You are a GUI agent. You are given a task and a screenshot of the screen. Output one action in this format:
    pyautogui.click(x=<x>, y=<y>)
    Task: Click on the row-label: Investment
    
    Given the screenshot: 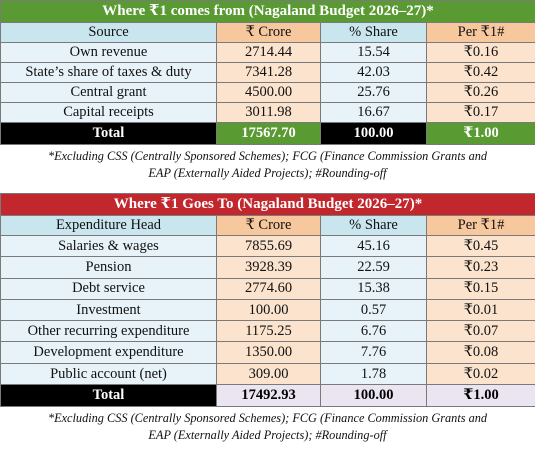 What is the action you would take?
    pyautogui.click(x=109, y=309)
    